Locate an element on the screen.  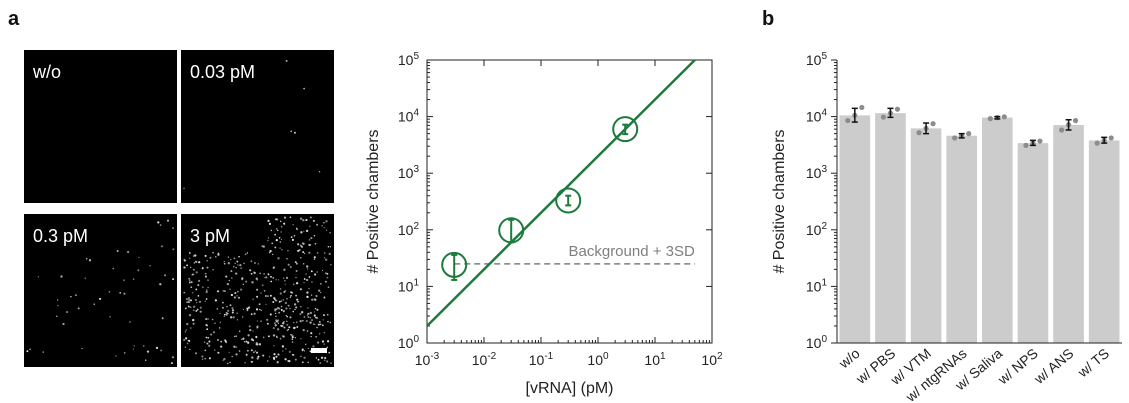
y-tick-label: 10¹ is located at coordinates (817, 285).